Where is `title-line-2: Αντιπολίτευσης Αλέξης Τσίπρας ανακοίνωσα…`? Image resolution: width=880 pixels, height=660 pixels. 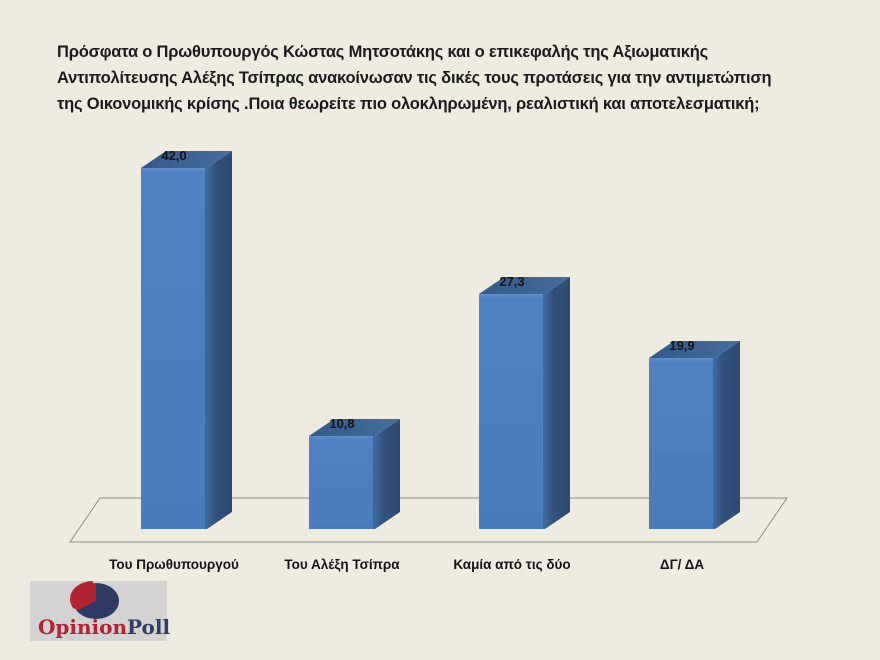
title-line-2: Αντιπολίτευσης Αλέξης Τσίπρας ανακοίνωσα… is located at coordinates (414, 78).